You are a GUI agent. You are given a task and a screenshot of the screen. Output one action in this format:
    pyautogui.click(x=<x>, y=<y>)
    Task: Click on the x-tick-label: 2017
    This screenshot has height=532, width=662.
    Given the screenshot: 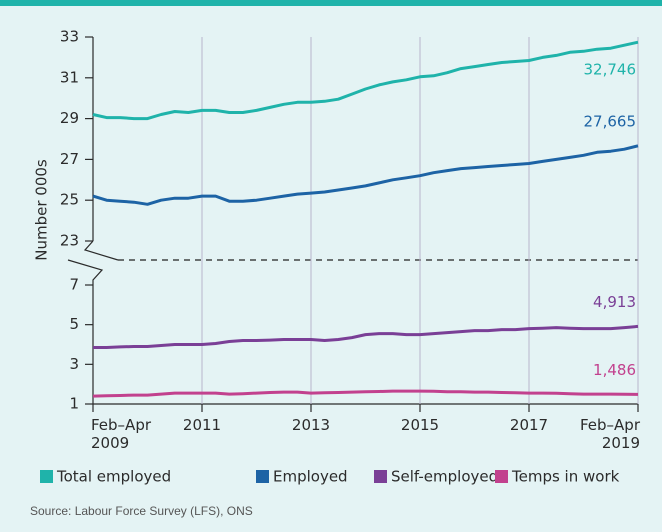 What is the action you would take?
    pyautogui.click(x=529, y=425)
    